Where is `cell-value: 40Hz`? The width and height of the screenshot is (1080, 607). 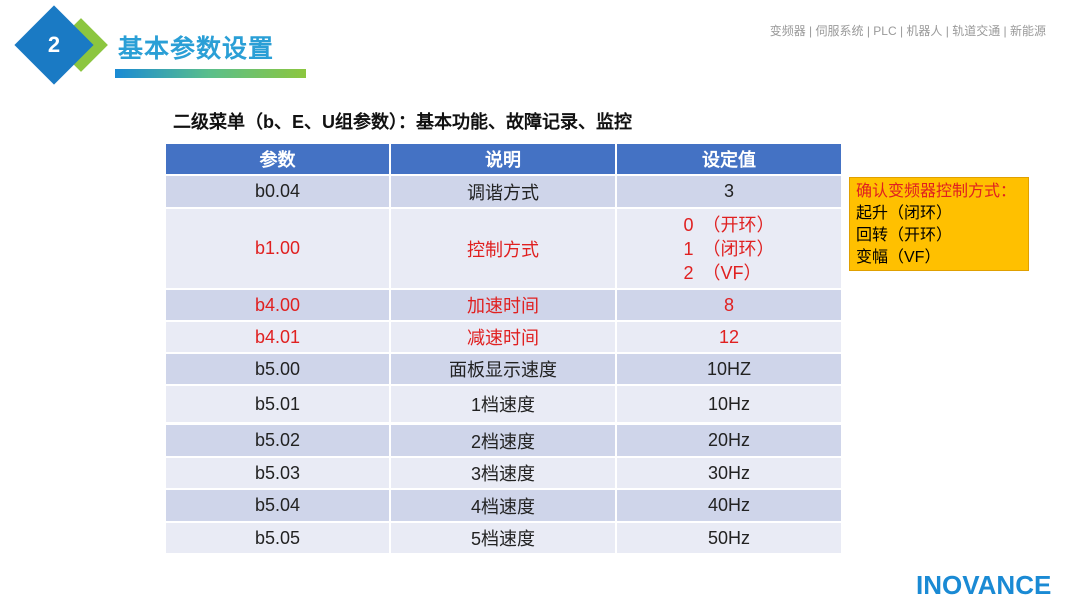 cell-value: 40Hz is located at coordinates (729, 505).